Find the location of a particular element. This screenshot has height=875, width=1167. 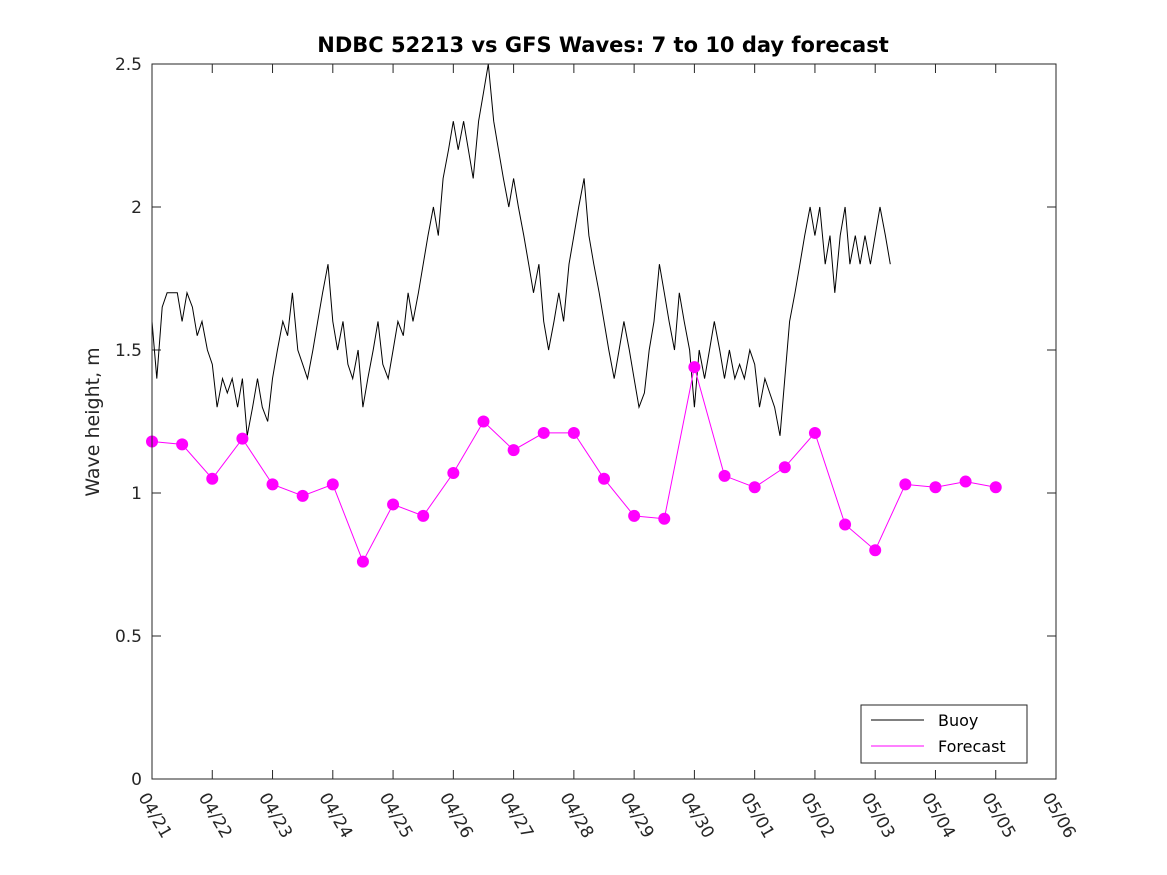

legend-box is located at coordinates (944, 734).